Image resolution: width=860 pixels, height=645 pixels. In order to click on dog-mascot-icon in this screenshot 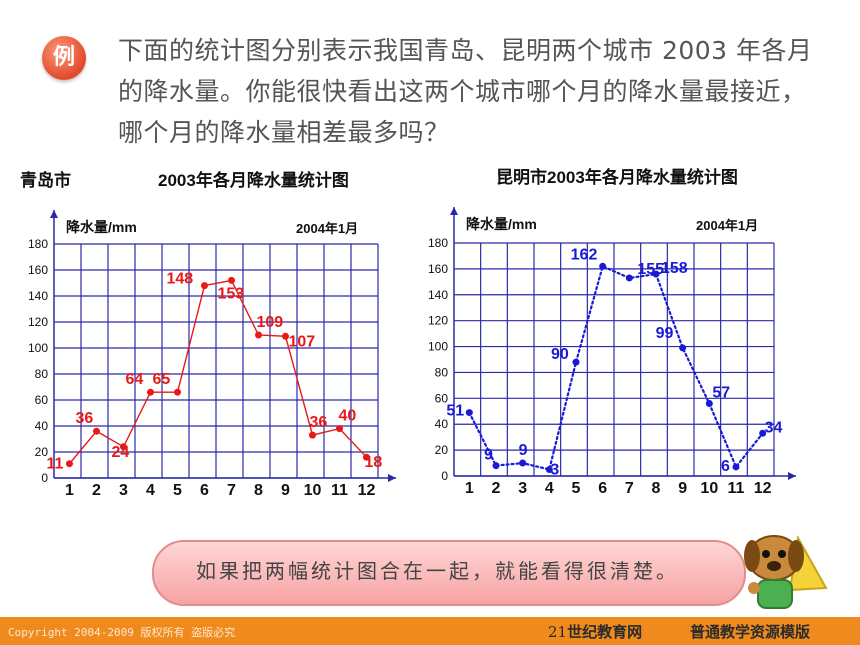, I will do `click(786, 571)`.